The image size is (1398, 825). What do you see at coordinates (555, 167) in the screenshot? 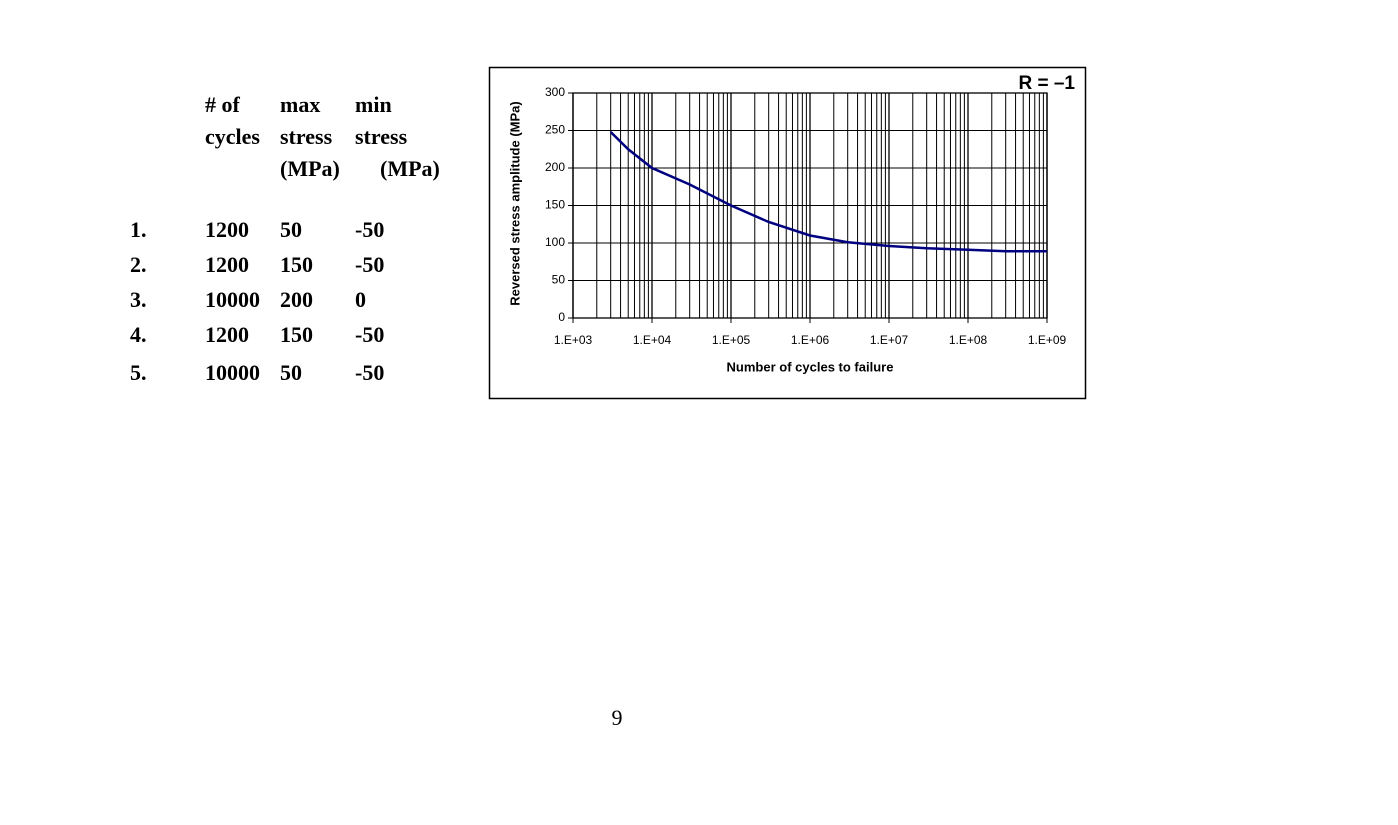
I see `y-tick-label: 200` at bounding box center [555, 167].